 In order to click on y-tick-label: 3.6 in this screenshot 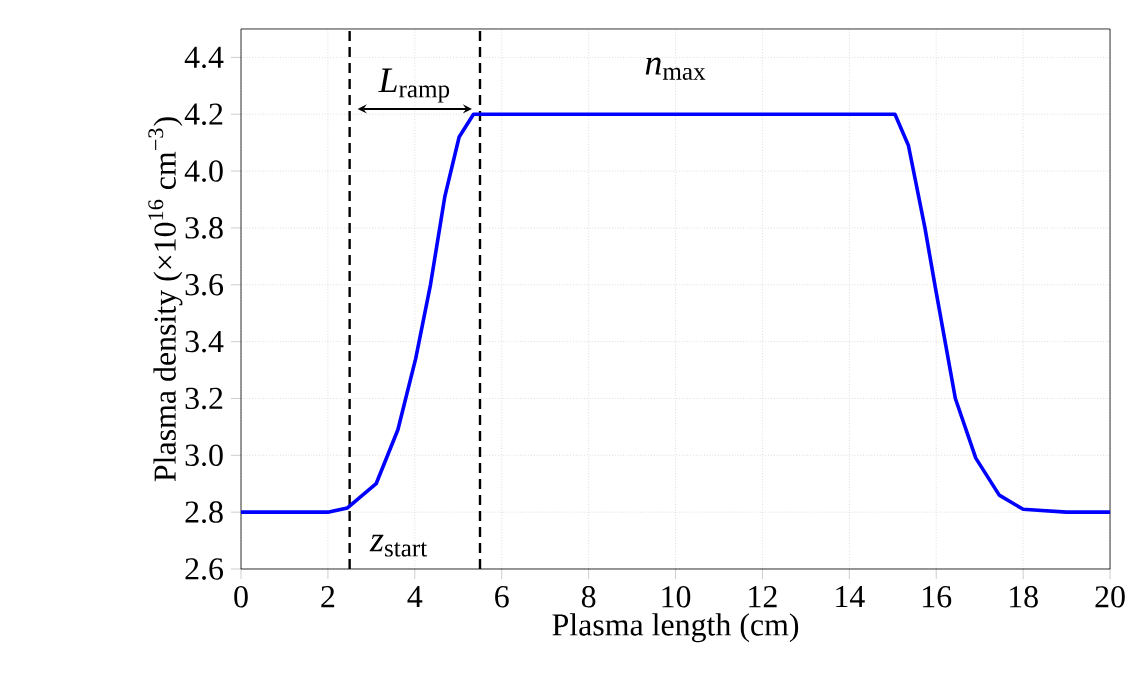, I will do `click(204, 285)`.